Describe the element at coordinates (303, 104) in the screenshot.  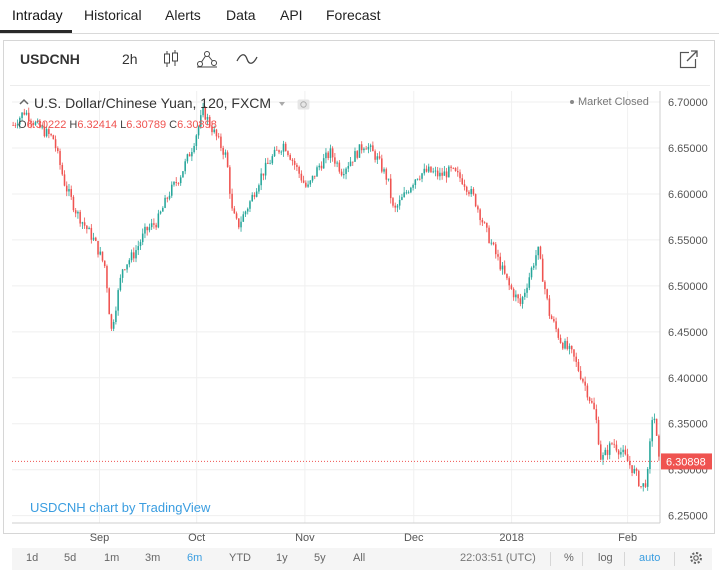
I see `eye-icon` at that location.